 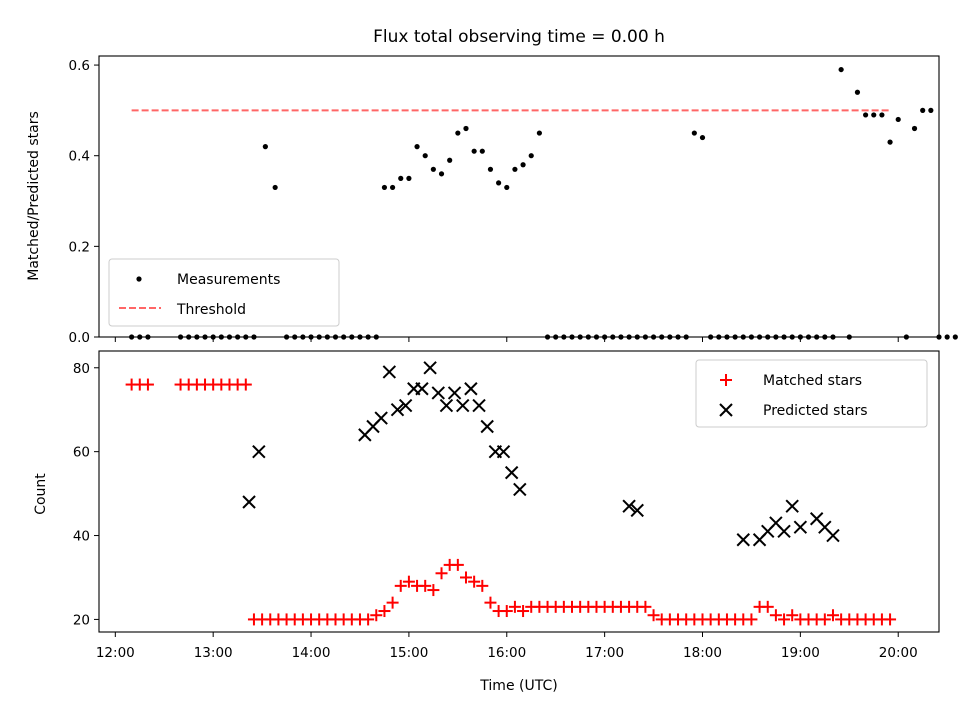 I want to click on legend-predicted-marker, so click(x=726, y=410).